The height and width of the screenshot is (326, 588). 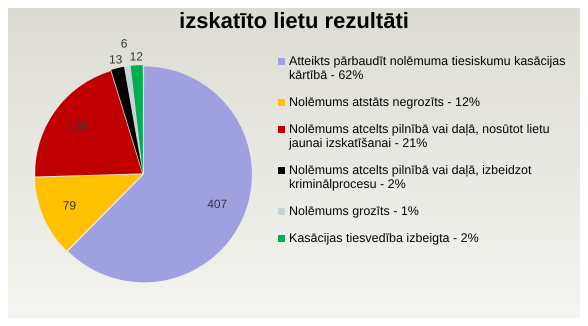 What do you see at coordinates (428, 68) in the screenshot?
I see `legend-label: Atteikts pārbaudīt nolēmuma tiesiskumu kasācijas kārtībā - 62%` at bounding box center [428, 68].